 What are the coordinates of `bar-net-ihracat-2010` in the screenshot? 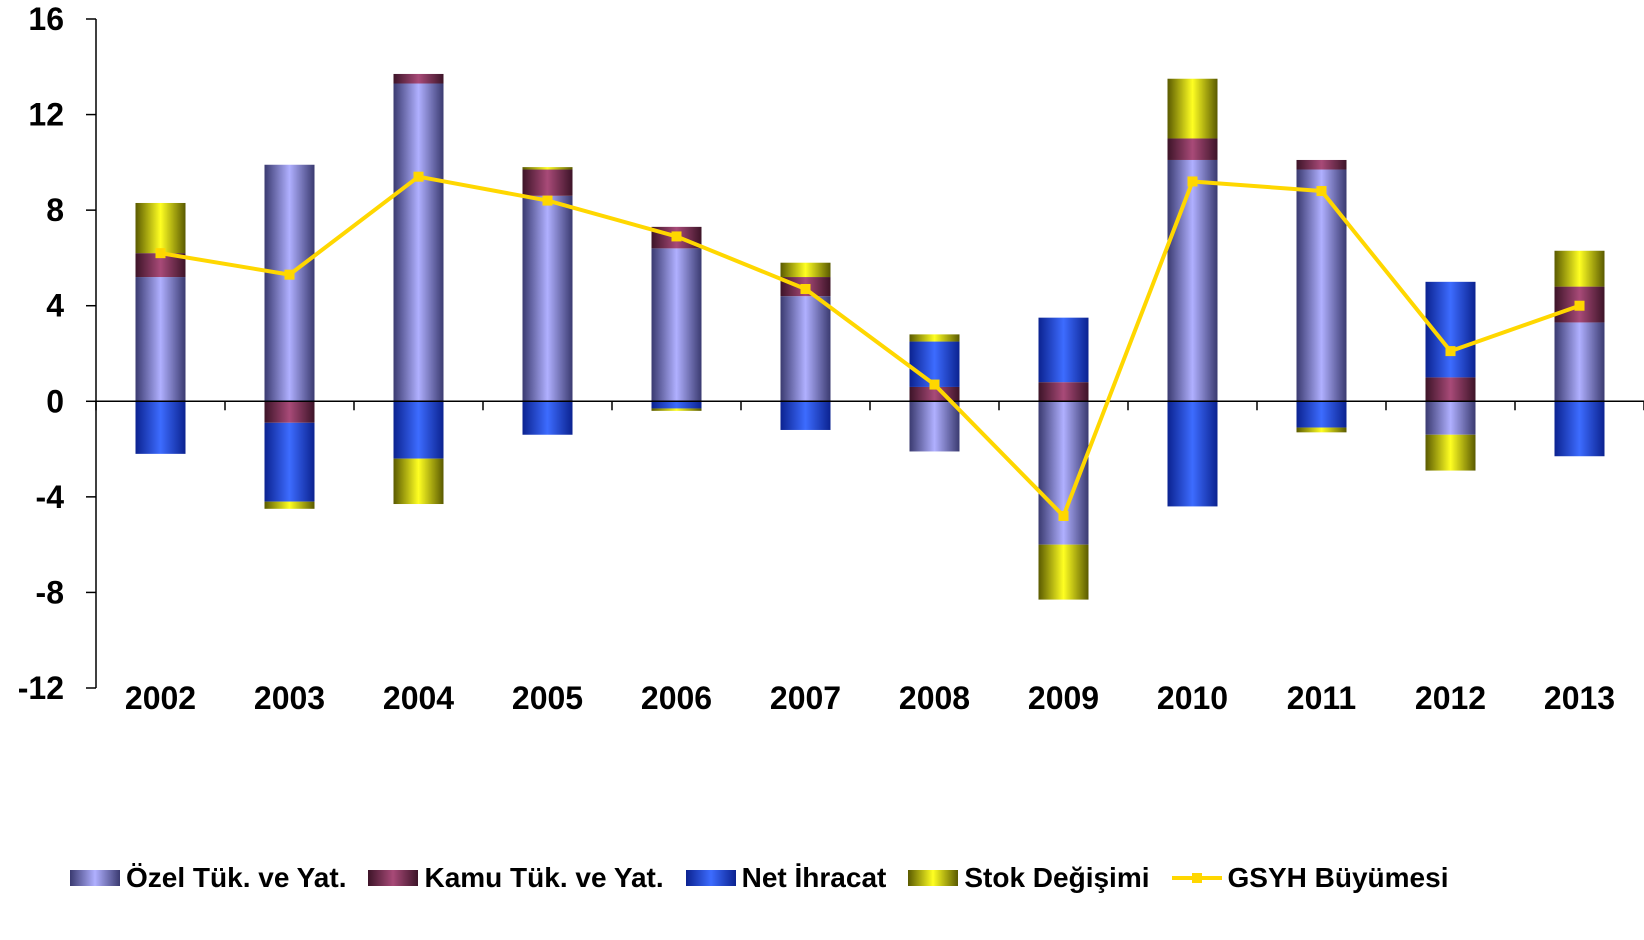 It's located at (1192, 454).